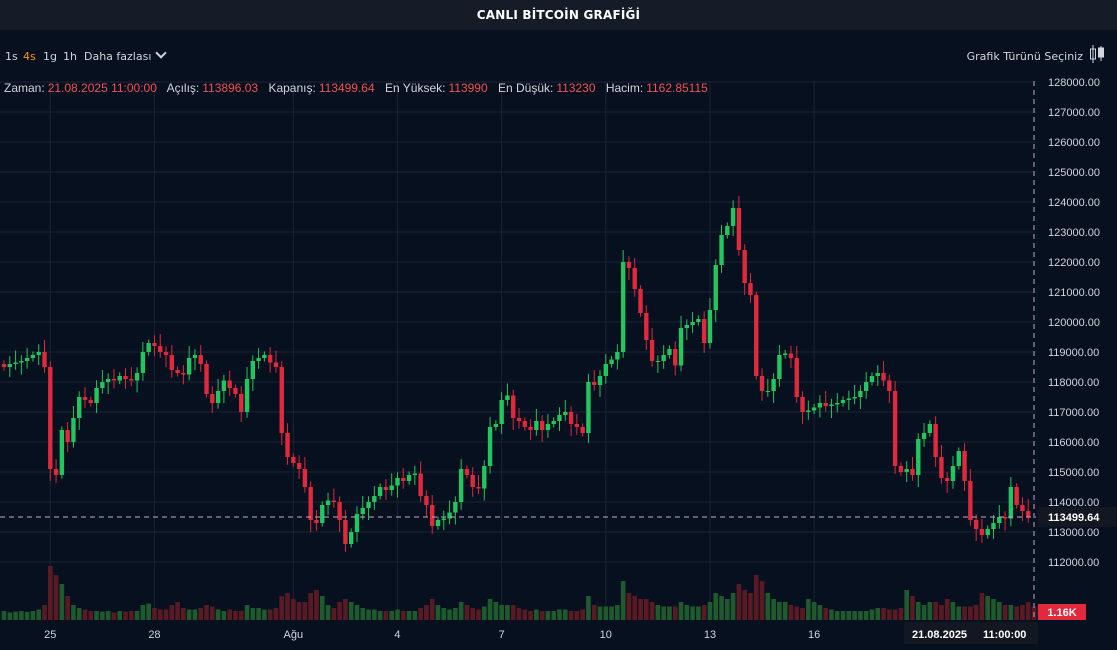  What do you see at coordinates (576, 88) in the screenshot?
I see `low-value: 113230` at bounding box center [576, 88].